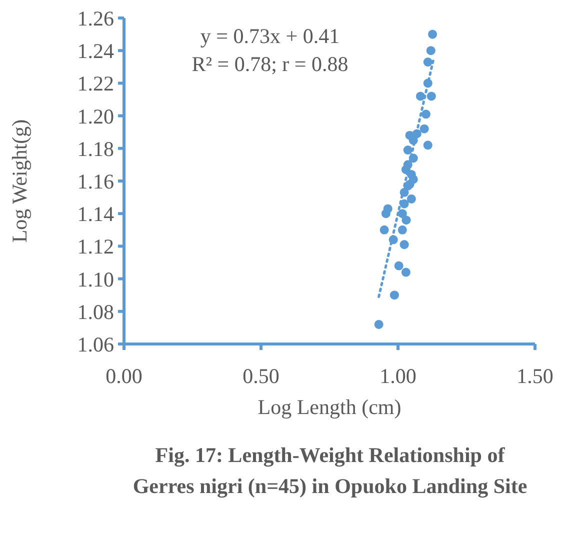 This screenshot has height=547, width=577. I want to click on y-tick-label: 1.24, so click(95, 51).